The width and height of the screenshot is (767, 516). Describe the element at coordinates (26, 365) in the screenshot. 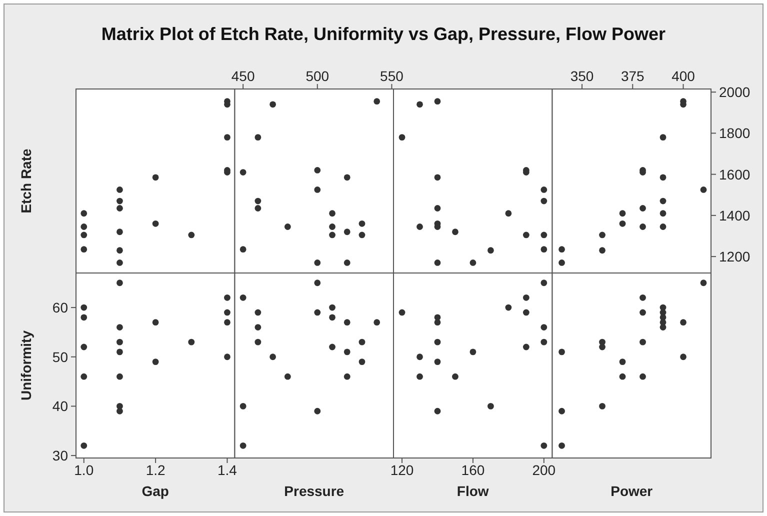

I see `y-axis-title: Uniformity` at that location.